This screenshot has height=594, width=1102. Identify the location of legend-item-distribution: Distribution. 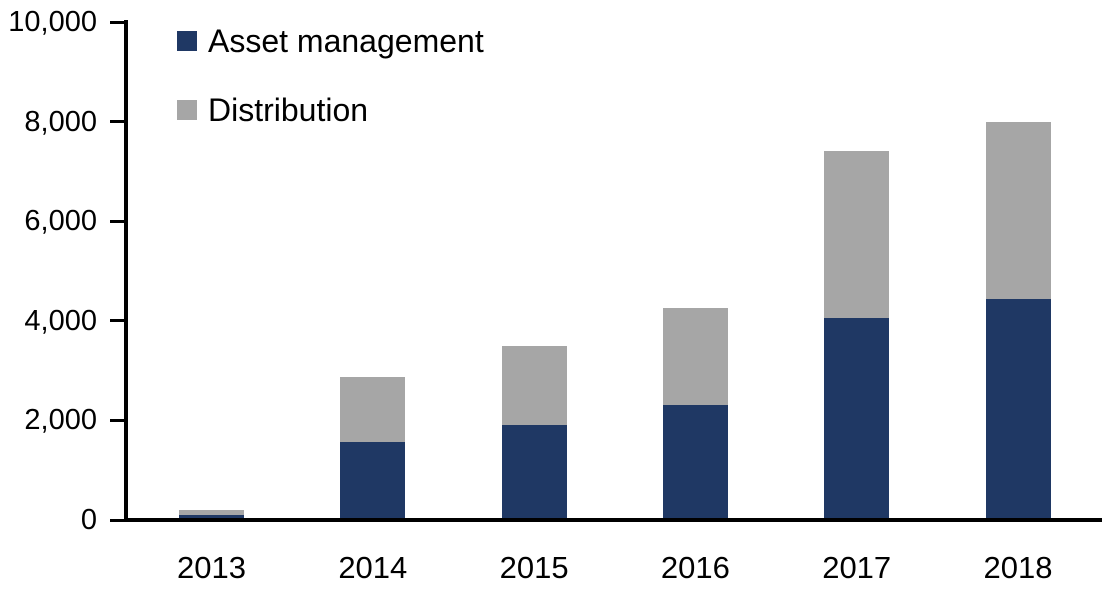
(330, 110).